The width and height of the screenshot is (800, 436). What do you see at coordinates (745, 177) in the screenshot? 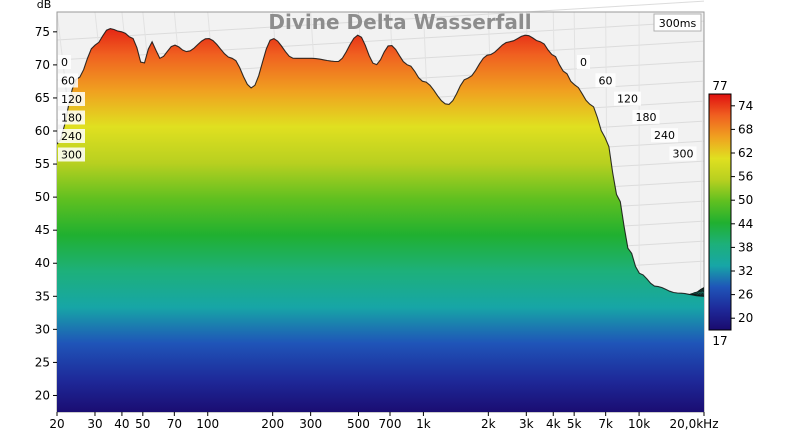
I see `colorbar-tick-label: 56` at bounding box center [745, 177].